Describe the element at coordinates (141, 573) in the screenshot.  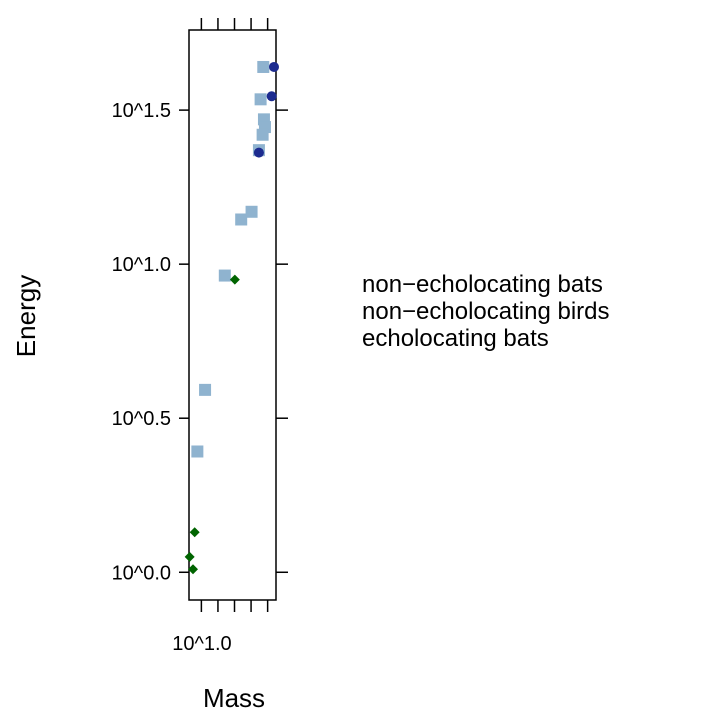
I see `y-tick-label: 10^0.0` at that location.